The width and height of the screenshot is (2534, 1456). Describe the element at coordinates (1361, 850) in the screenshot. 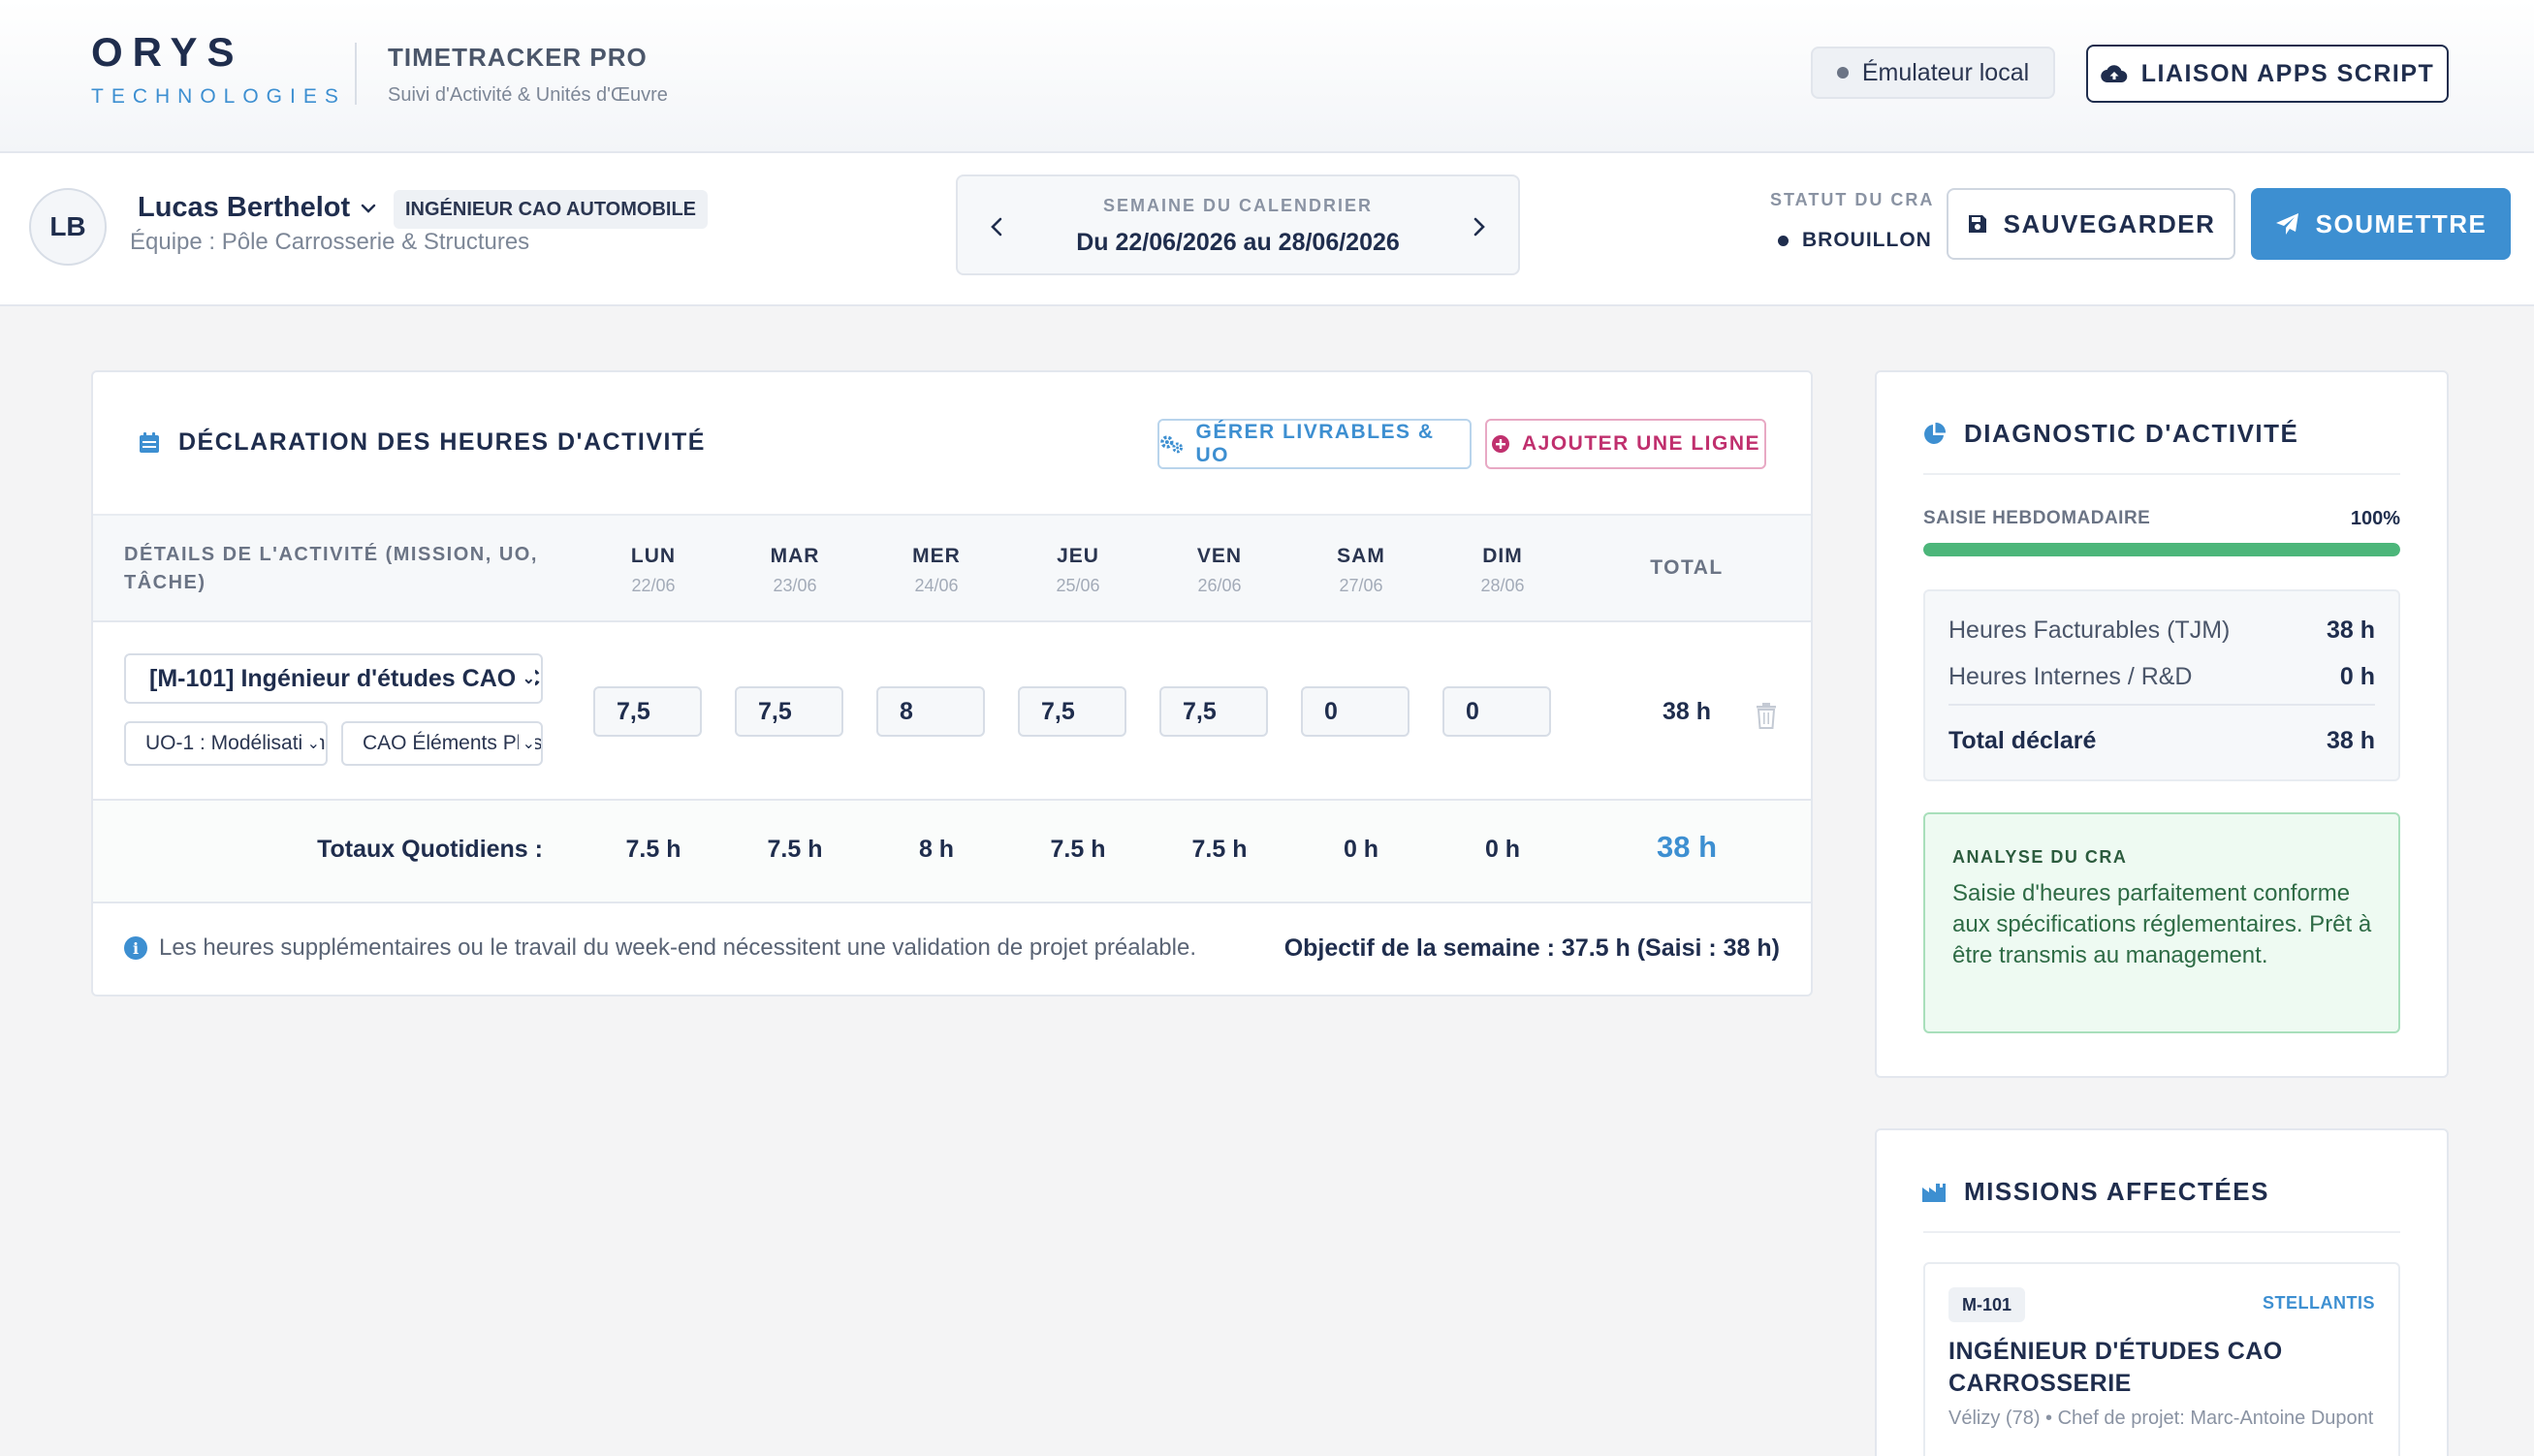

I see `daily-total-sat: 0 h` at that location.